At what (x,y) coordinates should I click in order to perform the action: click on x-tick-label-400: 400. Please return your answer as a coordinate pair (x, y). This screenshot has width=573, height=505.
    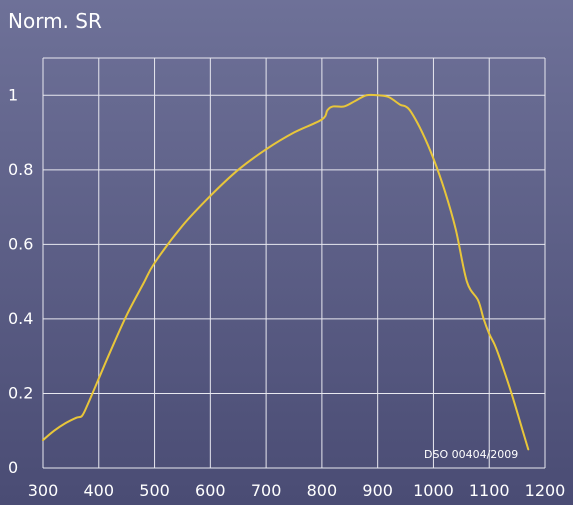
    Looking at the image, I should click on (99, 490).